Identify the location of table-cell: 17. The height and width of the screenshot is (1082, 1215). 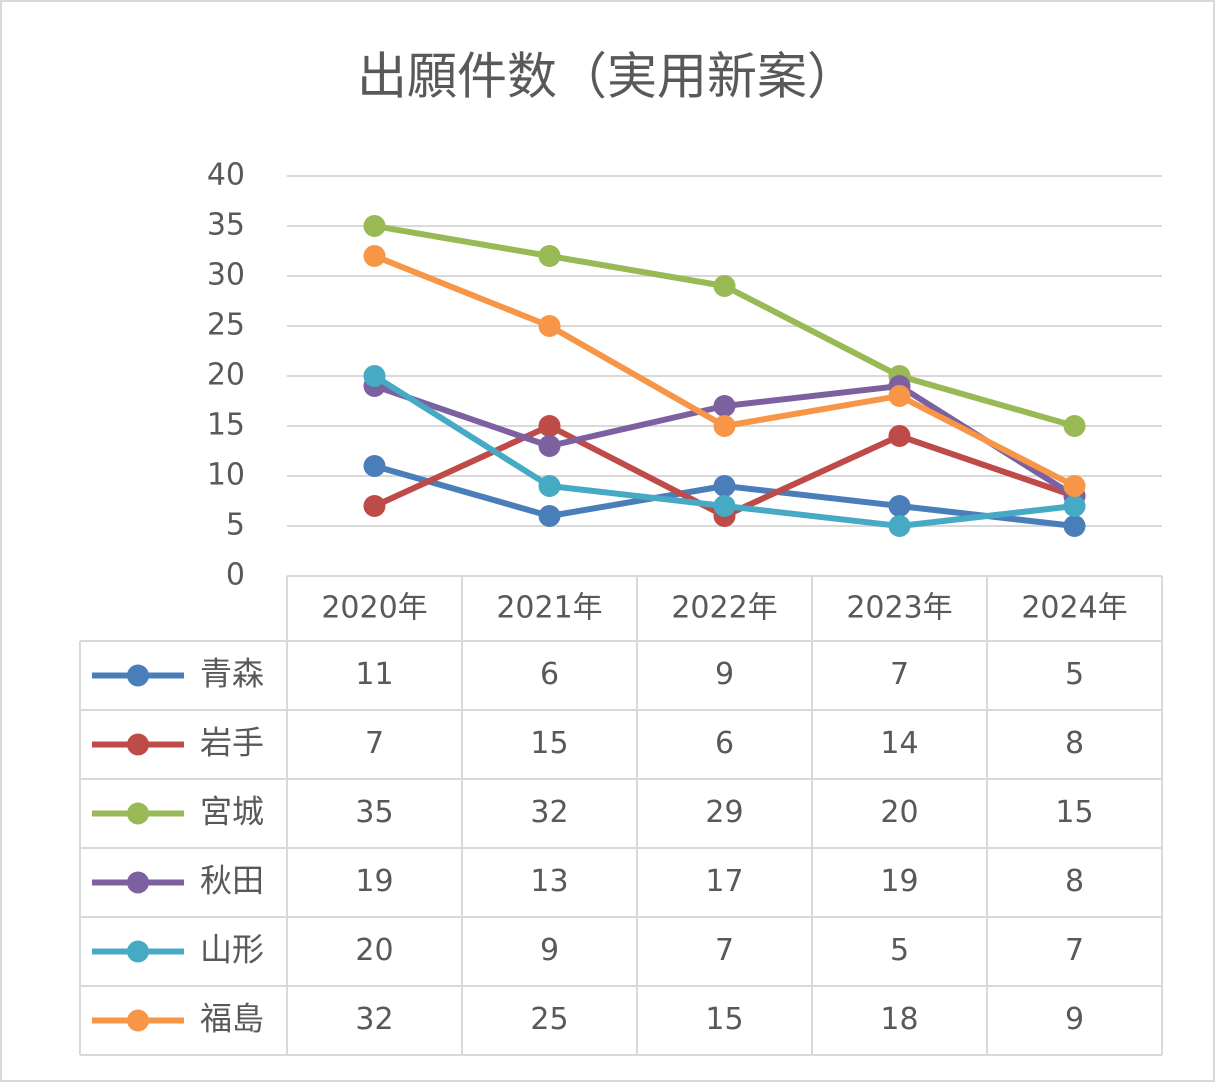
(724, 881).